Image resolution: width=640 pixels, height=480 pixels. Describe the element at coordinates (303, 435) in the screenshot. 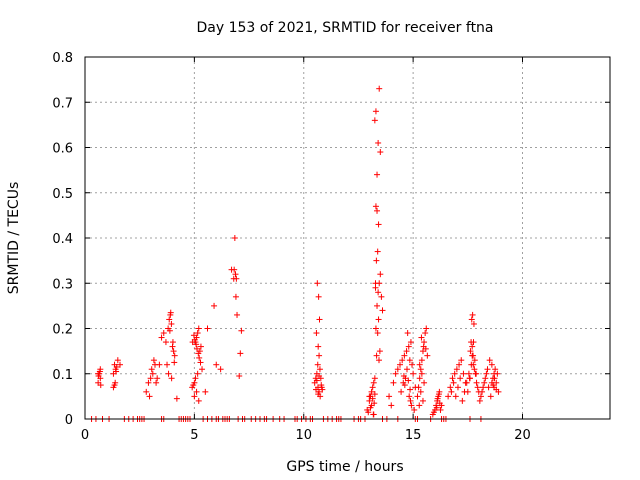

I see `x-tick-label: 10` at that location.